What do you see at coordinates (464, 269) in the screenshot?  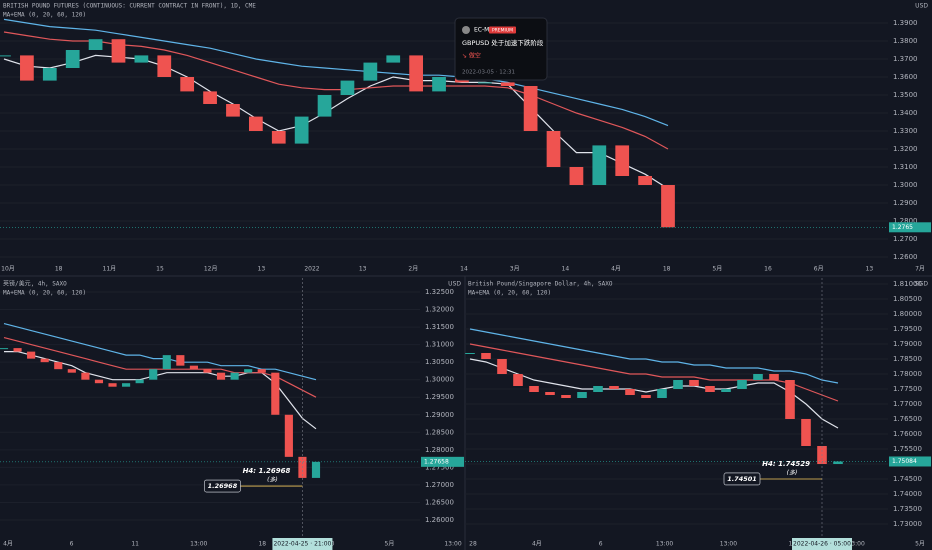 I see `x-tick-label: 14` at bounding box center [464, 269].